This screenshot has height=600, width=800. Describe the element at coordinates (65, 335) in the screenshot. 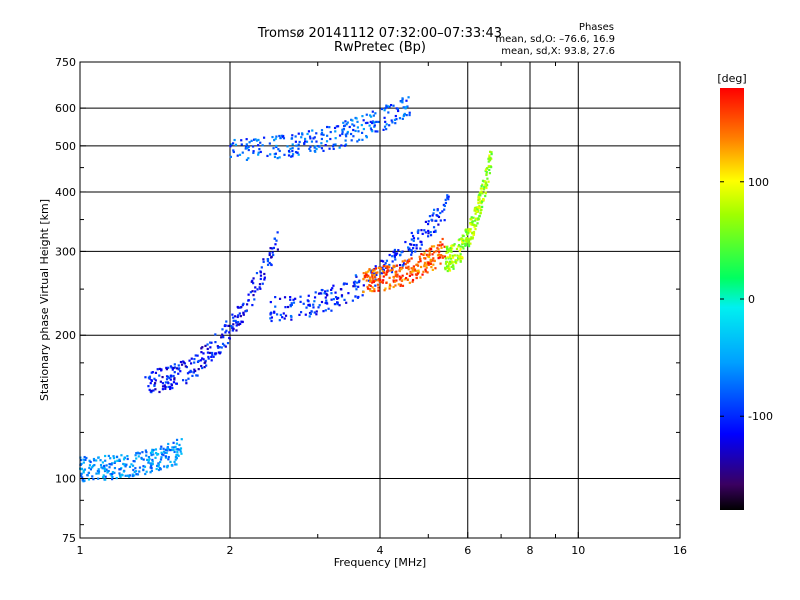

I see `y-tick-label: 200` at that location.